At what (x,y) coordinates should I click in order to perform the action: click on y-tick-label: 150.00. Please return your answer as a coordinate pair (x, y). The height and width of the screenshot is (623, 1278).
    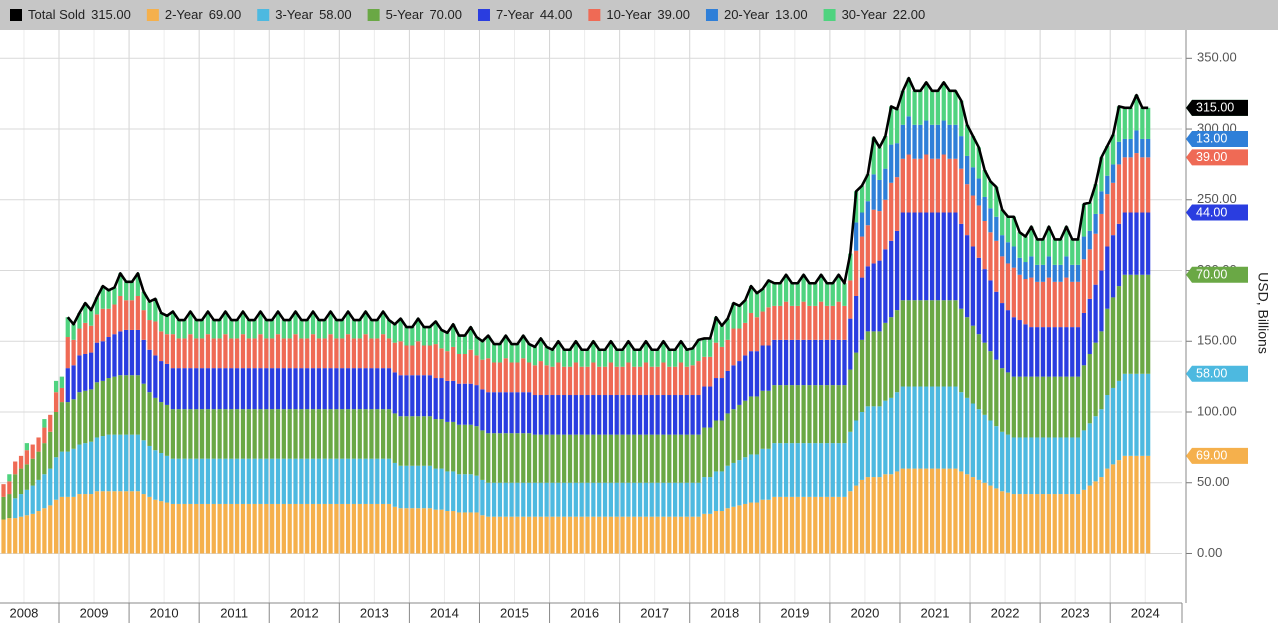
    Looking at the image, I should click on (1217, 340).